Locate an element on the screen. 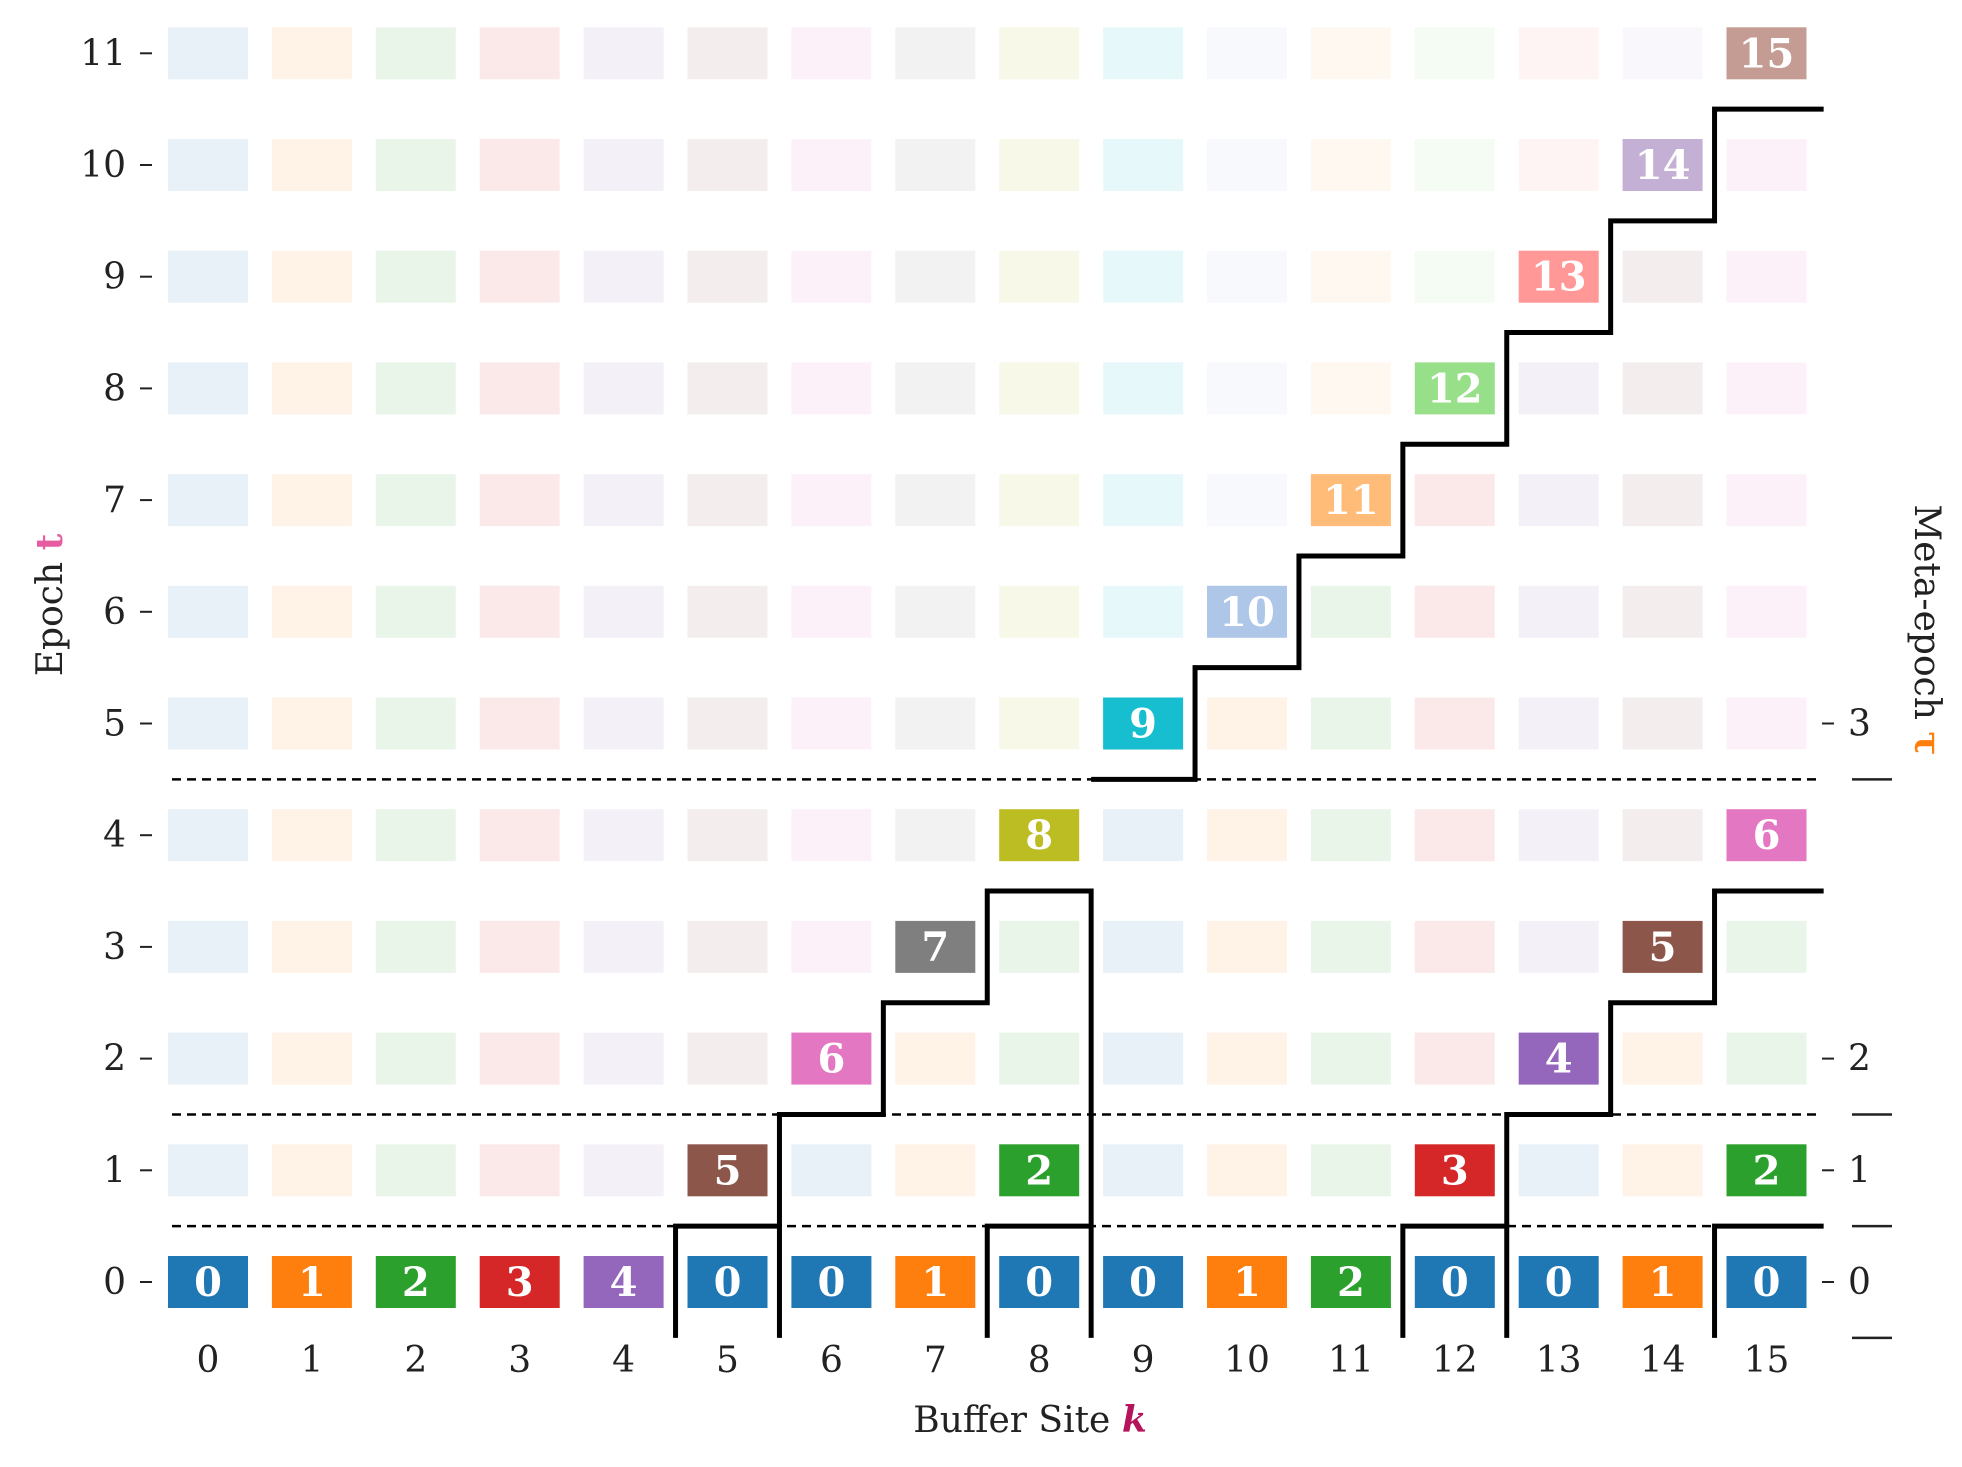 The image size is (1962, 1467). active-cell: 9 is located at coordinates (1143, 723).